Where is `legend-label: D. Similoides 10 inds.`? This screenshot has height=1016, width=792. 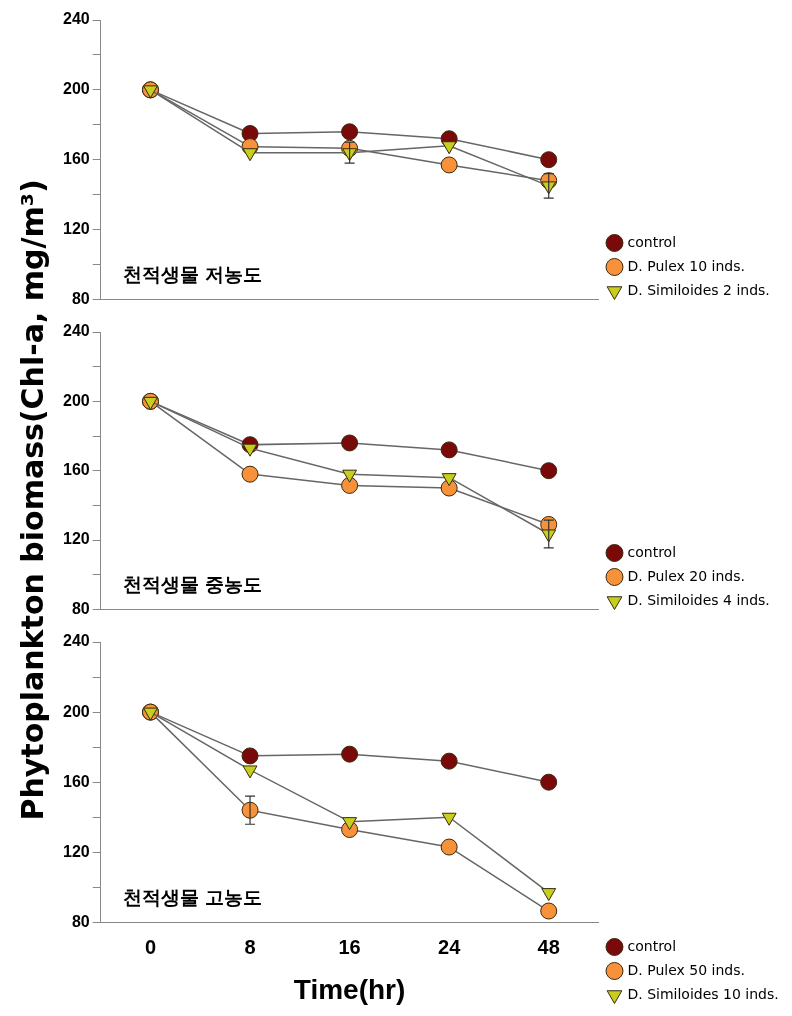
legend-label: D. Similoides 10 inds. is located at coordinates (703, 993).